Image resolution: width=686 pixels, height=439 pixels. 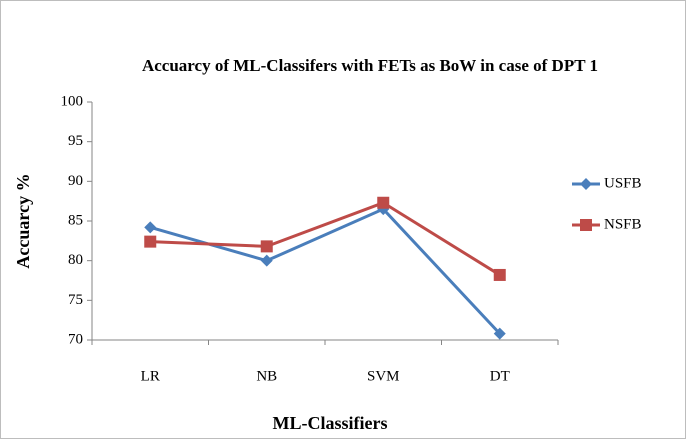 I want to click on y-tick-label: 70, so click(x=75, y=339).